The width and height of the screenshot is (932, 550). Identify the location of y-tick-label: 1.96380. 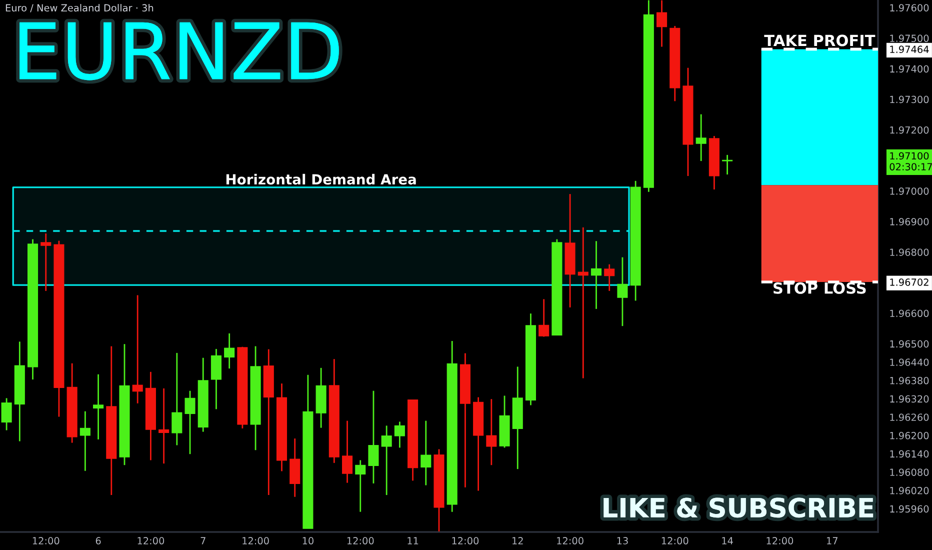
(909, 380).